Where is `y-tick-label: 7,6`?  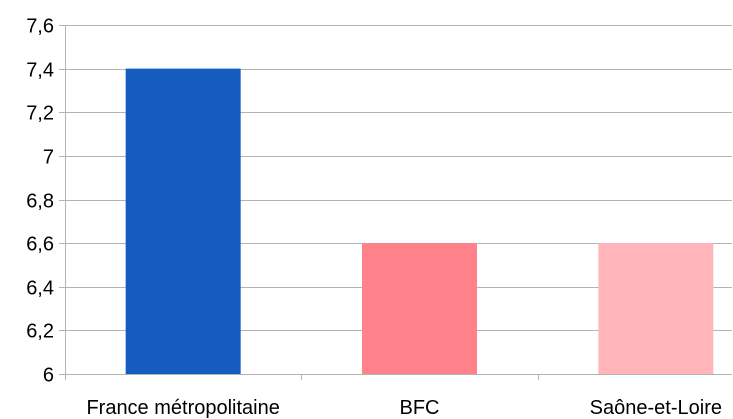 y-tick-label: 7,6 is located at coordinates (40, 27).